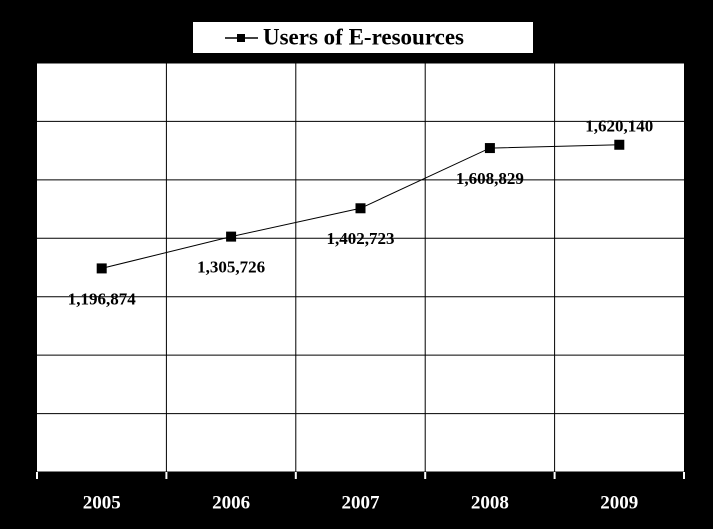 Image resolution: width=713 pixels, height=529 pixels. What do you see at coordinates (619, 126) in the screenshot?
I see `data-label: 1,620,140` at bounding box center [619, 126].